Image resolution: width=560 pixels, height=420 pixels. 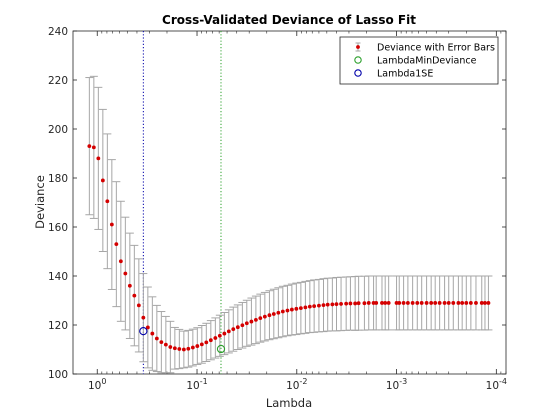 I want to click on lambda-min-marker, so click(x=221, y=349).